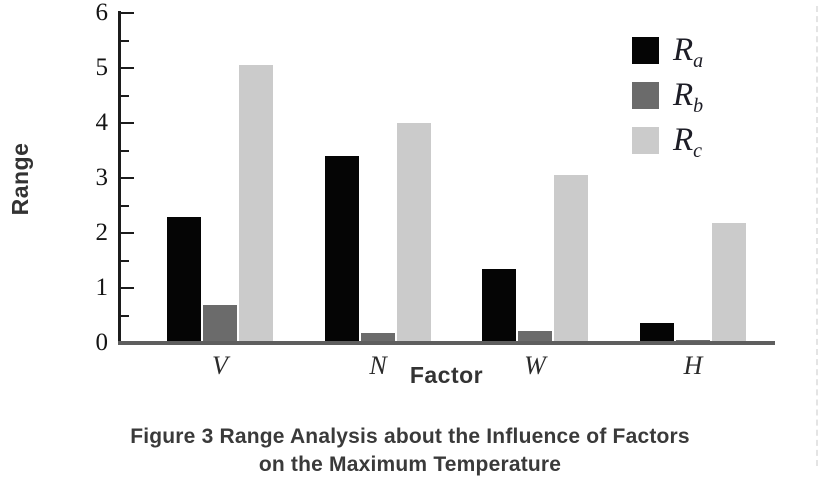 Image resolution: width=821 pixels, height=488 pixels. I want to click on legend-label-Ra: Ra, so click(688, 52).